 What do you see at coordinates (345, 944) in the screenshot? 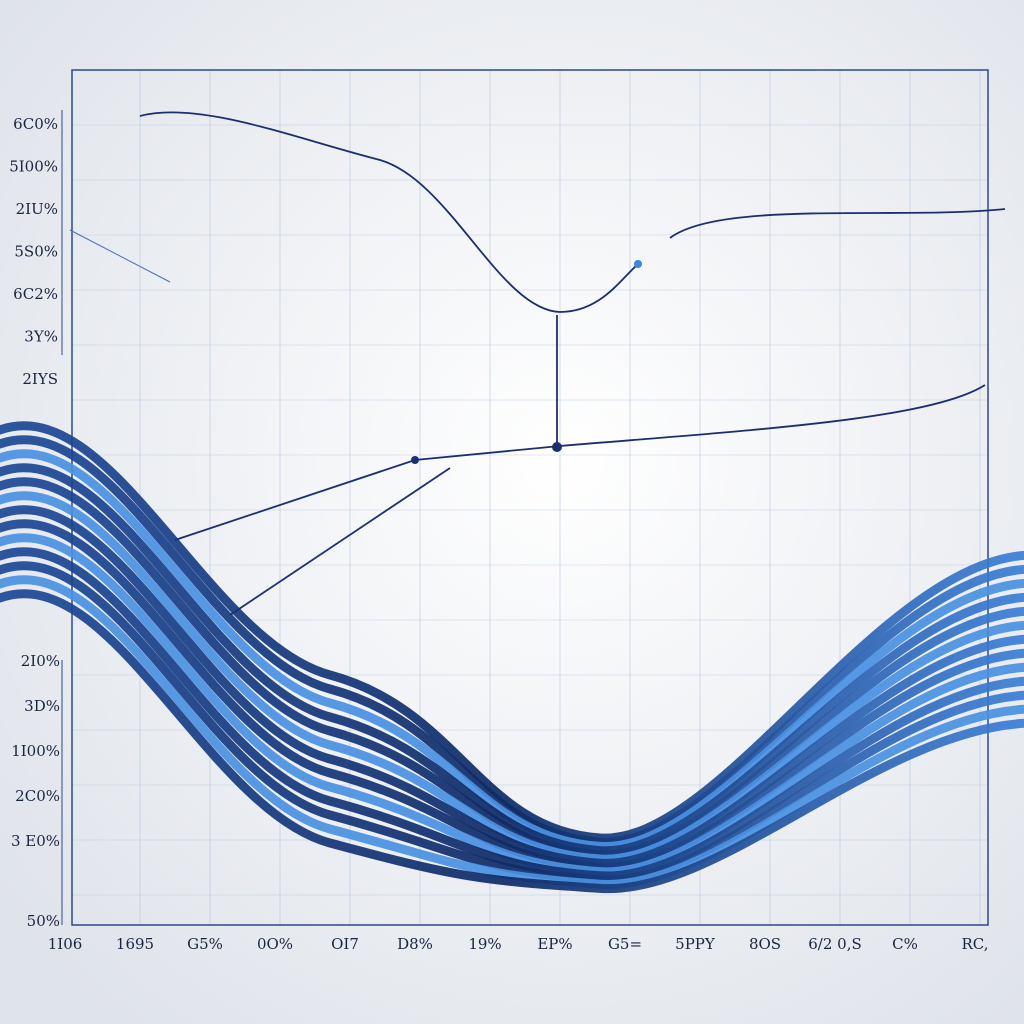
I see `label: OI7` at bounding box center [345, 944].